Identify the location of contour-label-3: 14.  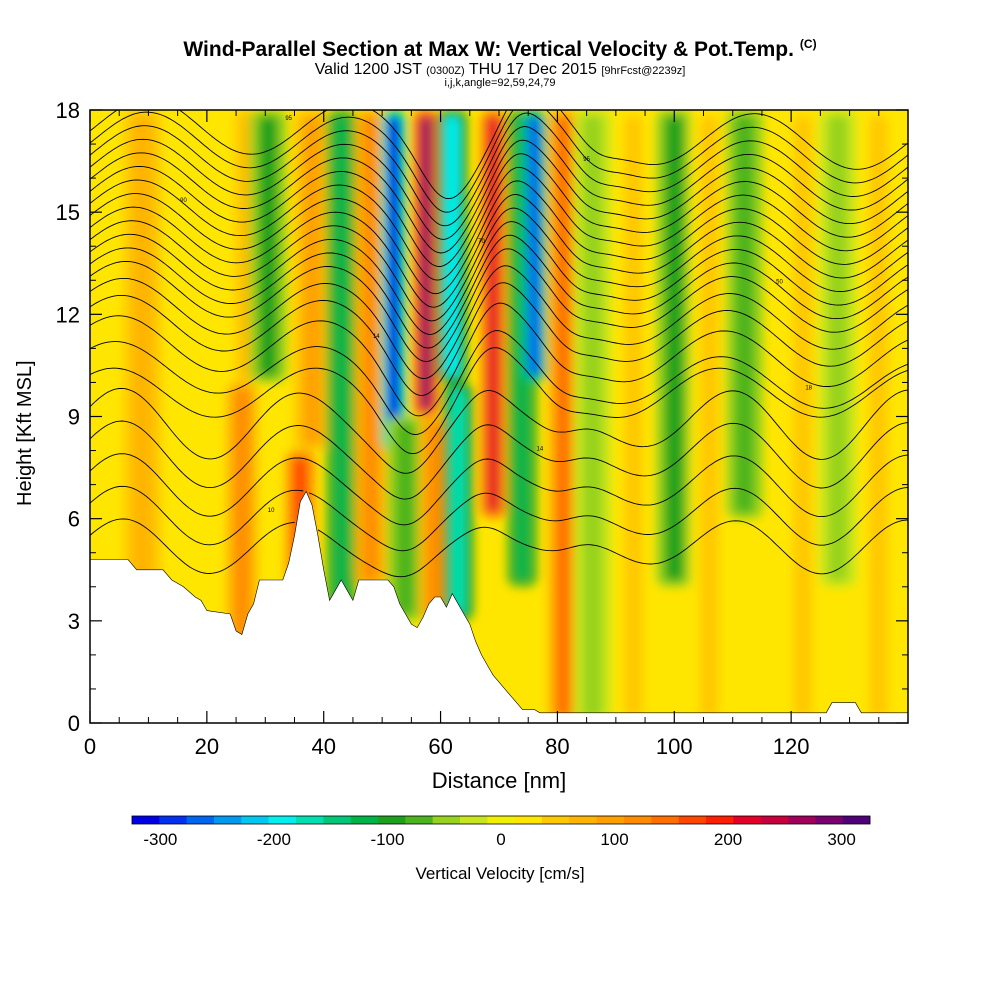
(540, 450).